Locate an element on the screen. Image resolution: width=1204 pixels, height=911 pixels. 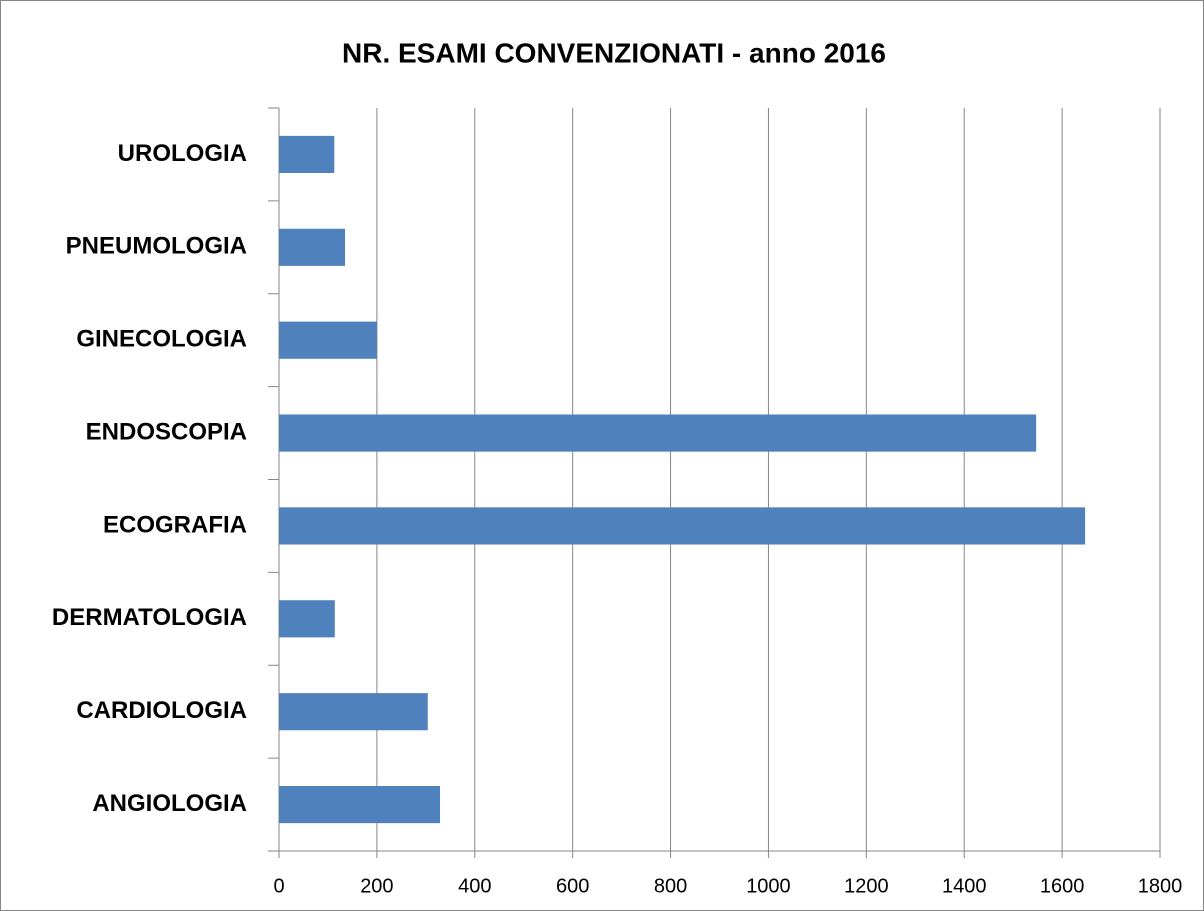
x-tick-label: 0 is located at coordinates (278, 886).